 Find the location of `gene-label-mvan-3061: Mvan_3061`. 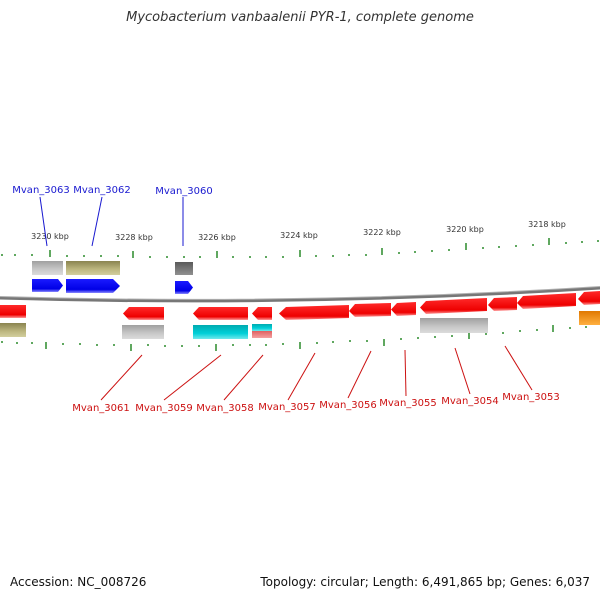

gene-label-mvan-3061: Mvan_3061 is located at coordinates (100, 408).